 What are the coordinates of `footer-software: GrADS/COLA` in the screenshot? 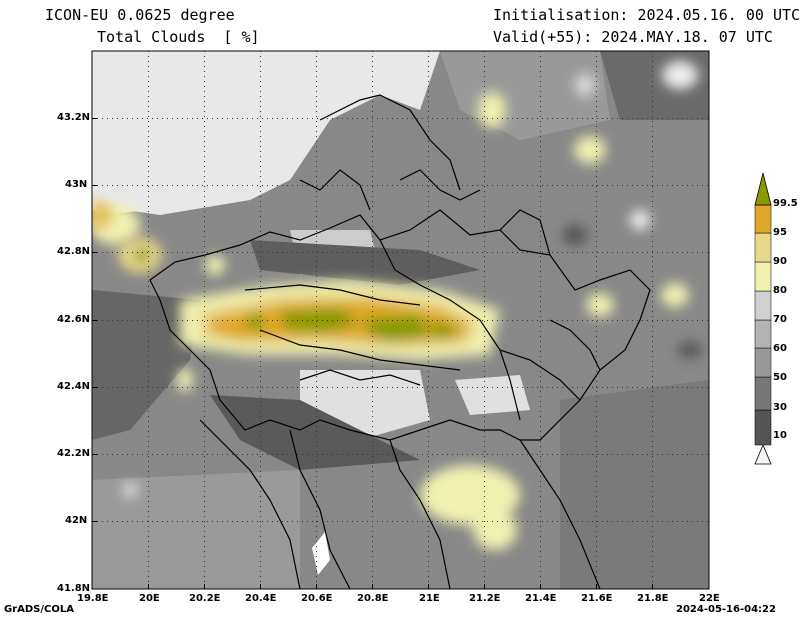 It's located at (39, 609).